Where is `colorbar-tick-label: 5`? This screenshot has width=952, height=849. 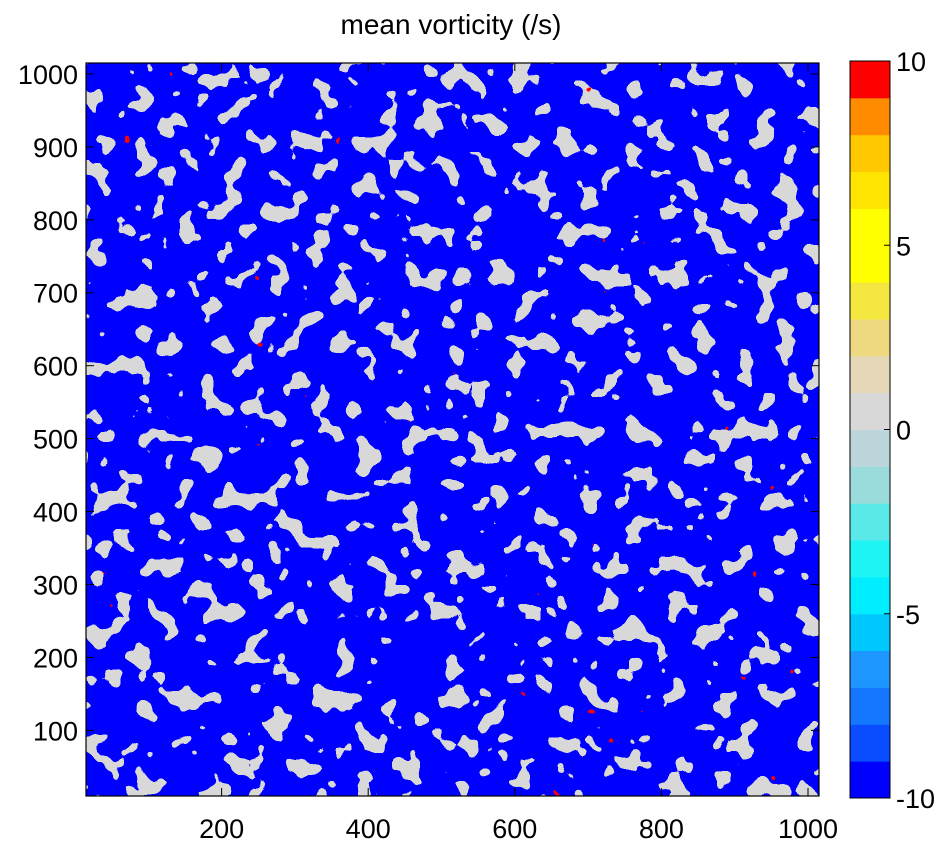
colorbar-tick-label: 5 is located at coordinates (903, 246).